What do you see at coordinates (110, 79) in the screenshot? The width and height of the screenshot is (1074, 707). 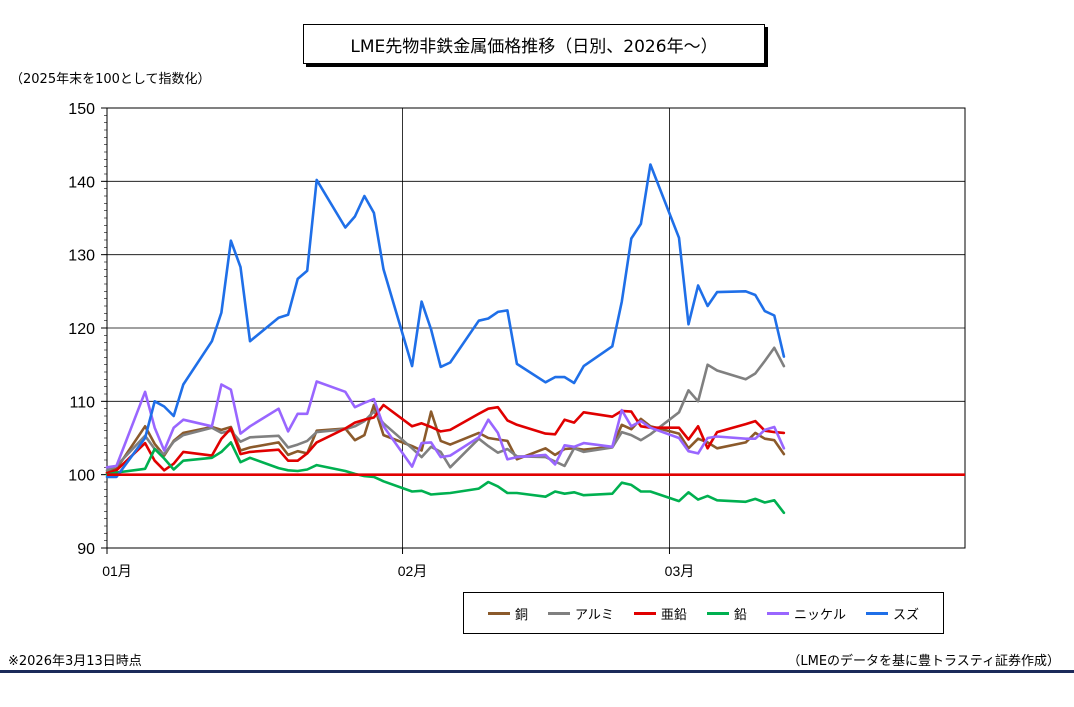 I see `y-axis-label: （2025年末を100として指数化）` at bounding box center [110, 79].